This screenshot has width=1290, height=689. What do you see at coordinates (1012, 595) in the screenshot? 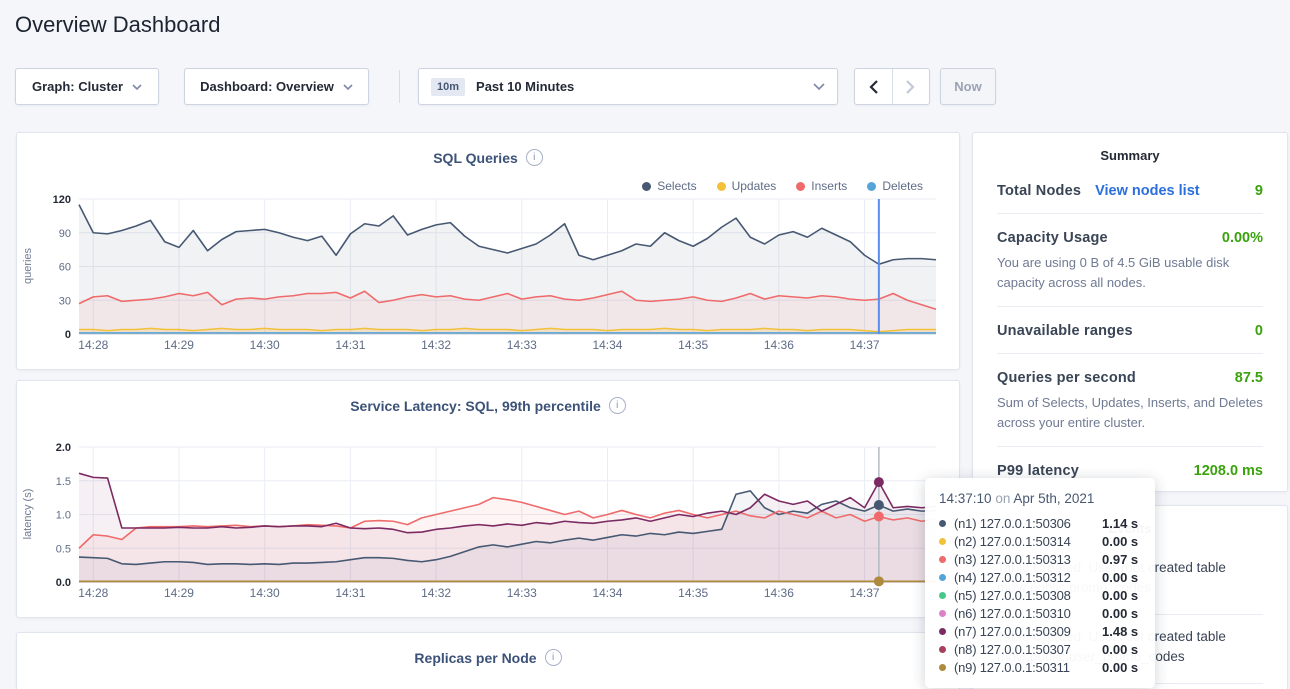
I see `tooltip-node-label: (n5) 127.0.0.1:50308` at bounding box center [1012, 595].